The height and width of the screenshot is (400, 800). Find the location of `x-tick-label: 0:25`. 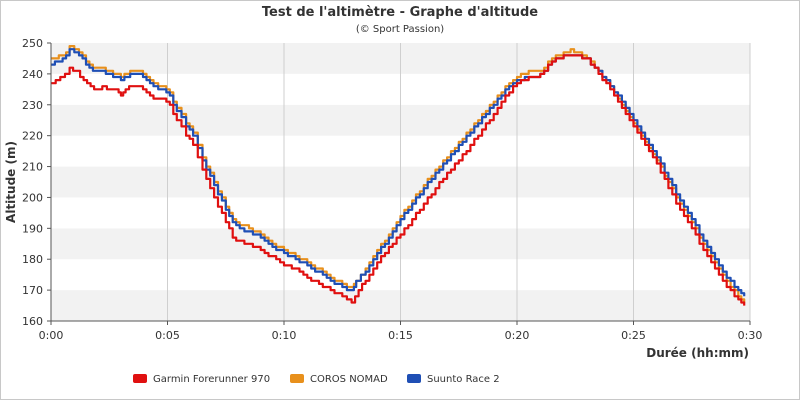

x-tick-label: 0:25 is located at coordinates (633, 335).